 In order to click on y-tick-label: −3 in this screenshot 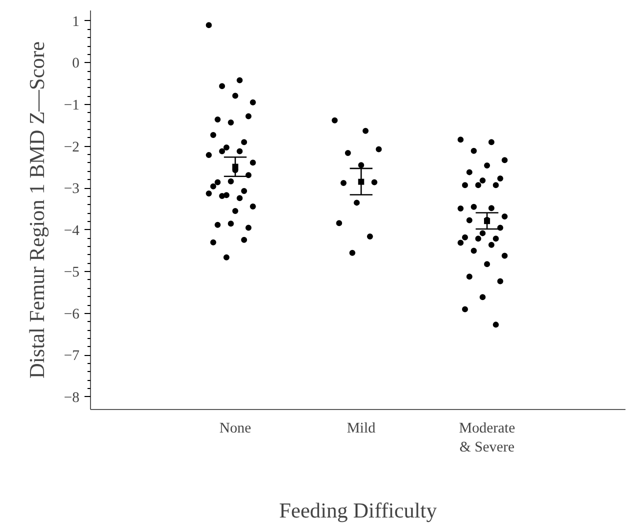, I will do `click(72, 189)`.